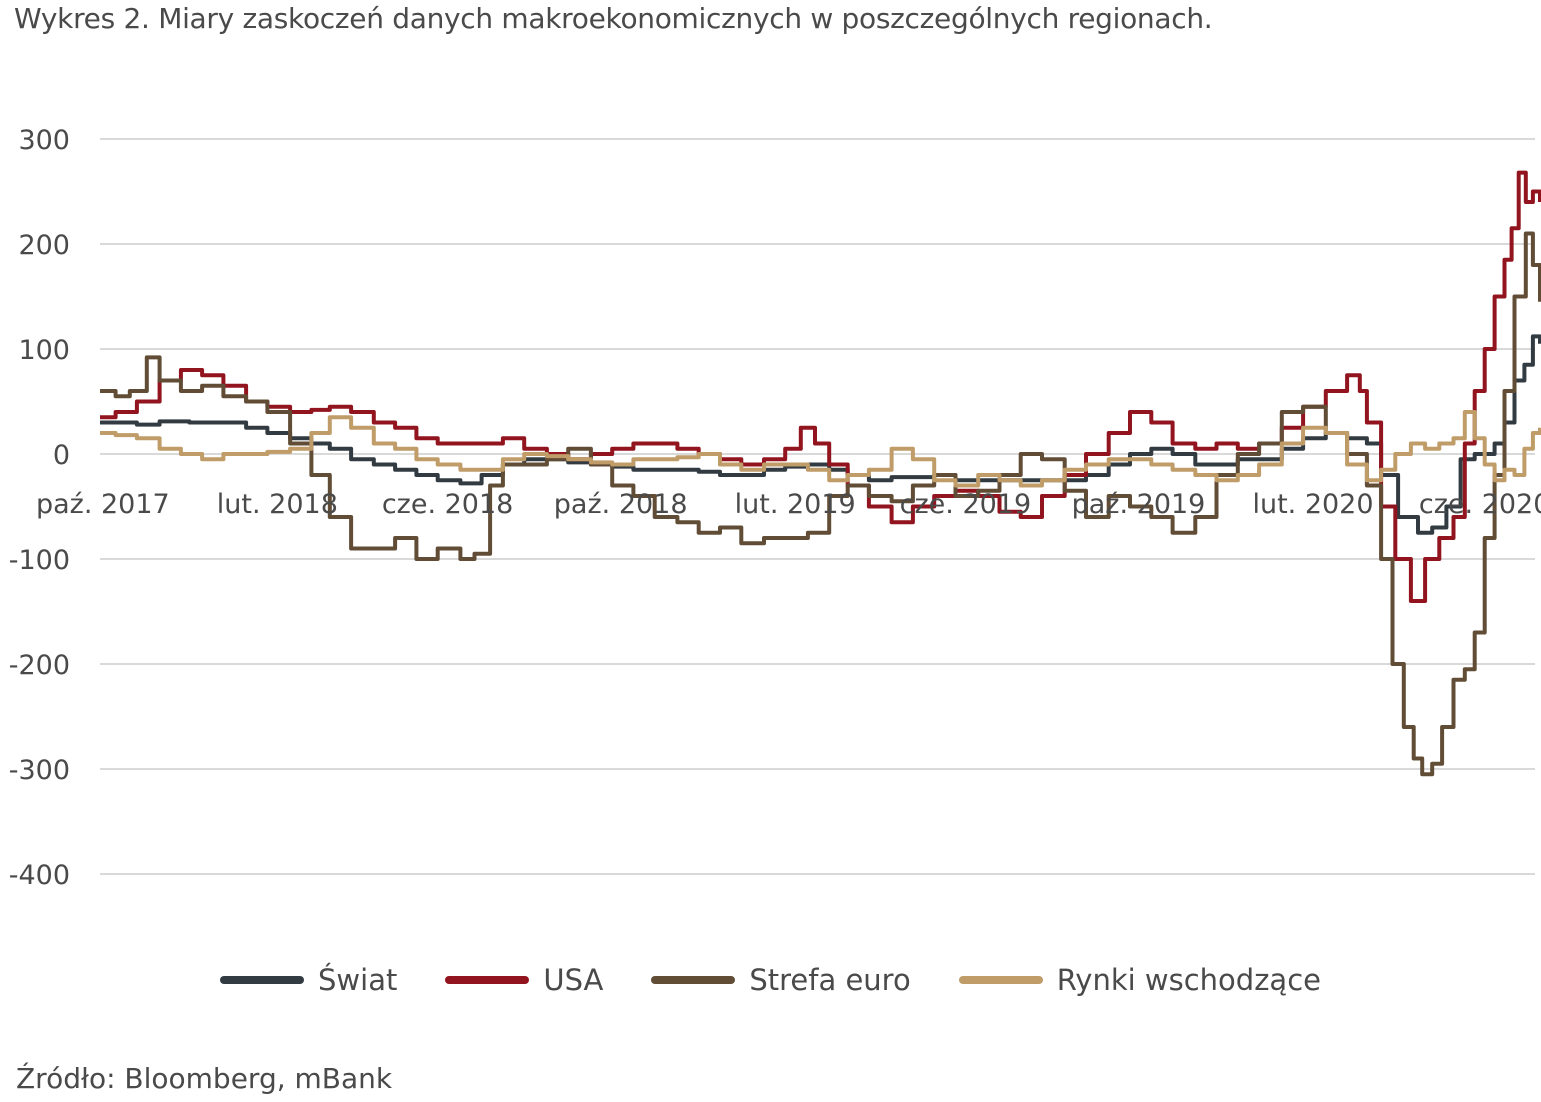  Describe the element at coordinates (1480, 504) in the screenshot. I see `x-tick-label: cze. 2020` at that location.